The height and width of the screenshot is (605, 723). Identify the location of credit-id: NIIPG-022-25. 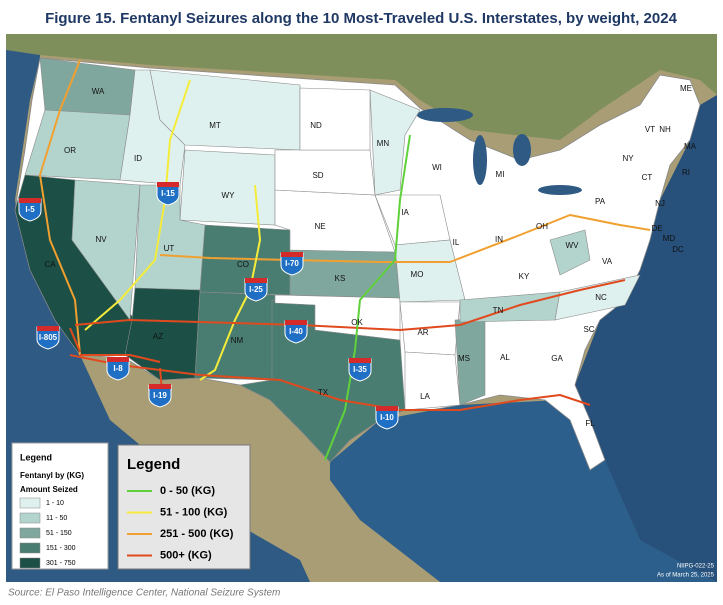
(696, 567).